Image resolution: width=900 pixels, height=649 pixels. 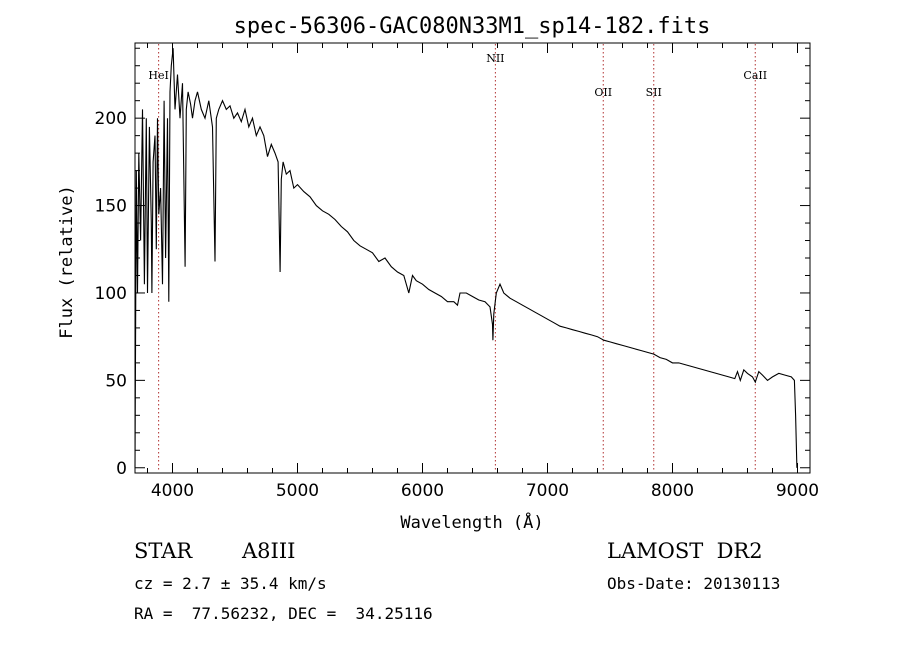 What do you see at coordinates (457, 75) in the screenshot?
I see `emission-line-labels: HeI NII OII SII CaII` at bounding box center [457, 75].